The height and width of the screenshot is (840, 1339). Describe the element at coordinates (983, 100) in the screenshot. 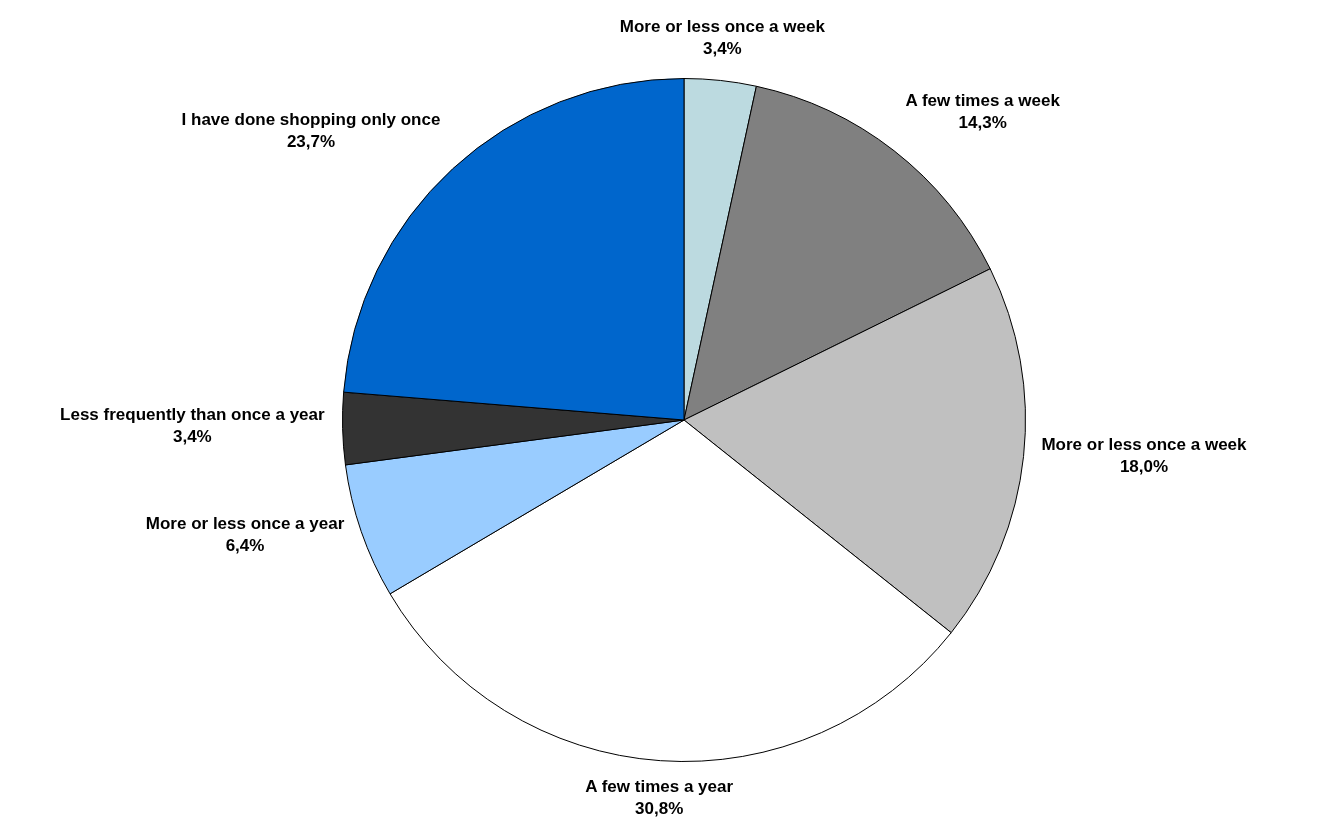

I see `slice-label: A few times a week` at that location.